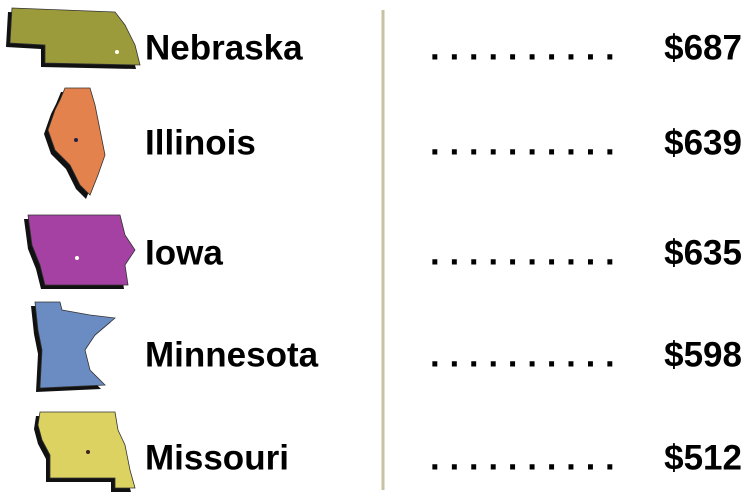 The height and width of the screenshot is (497, 745). I want to click on state-name: Illinois, so click(200, 142).